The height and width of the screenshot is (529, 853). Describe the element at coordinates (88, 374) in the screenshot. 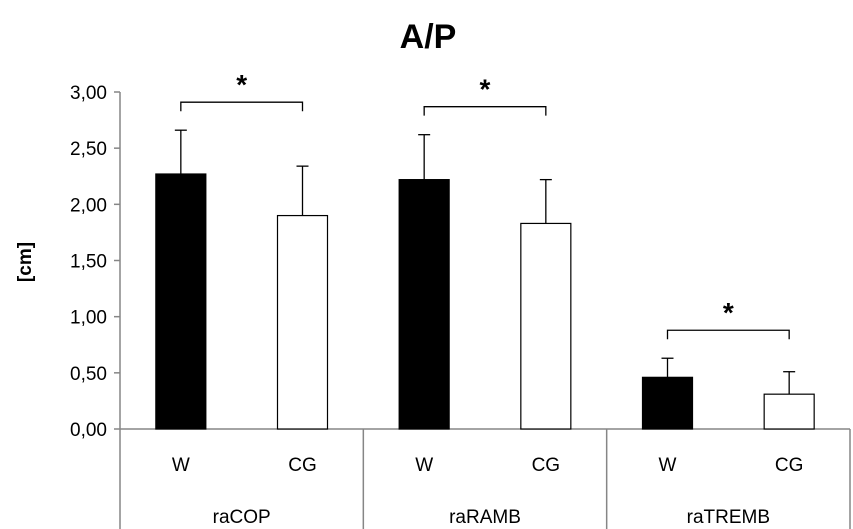

I see `y-tick-label: 0,50` at that location.